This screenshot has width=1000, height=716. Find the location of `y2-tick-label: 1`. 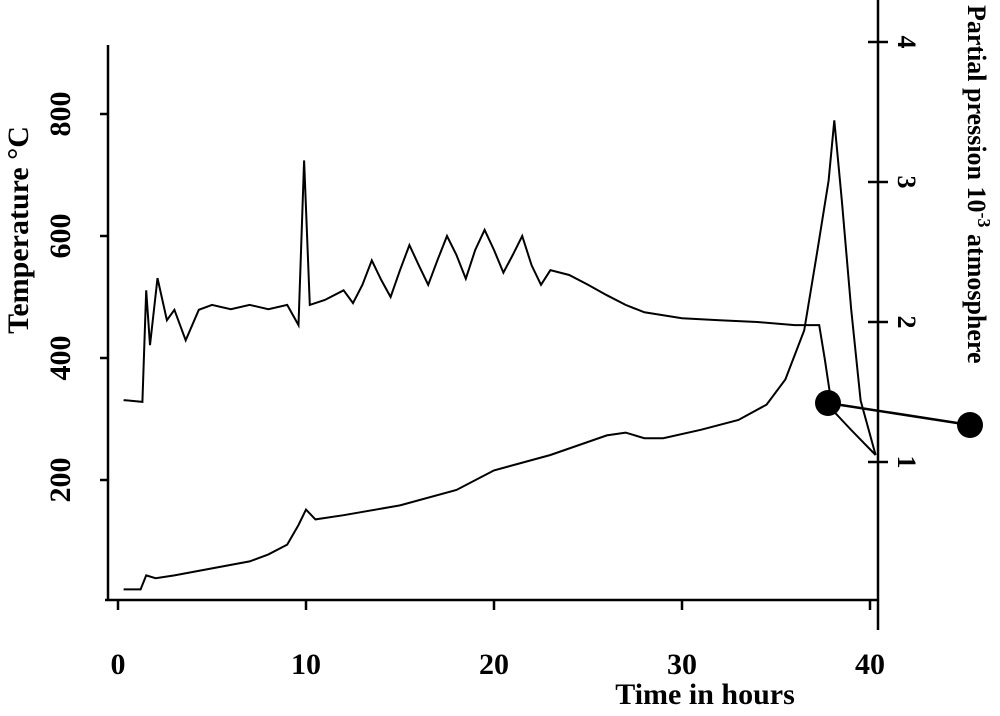

y2-tick-label: 1 is located at coordinates (906, 462).